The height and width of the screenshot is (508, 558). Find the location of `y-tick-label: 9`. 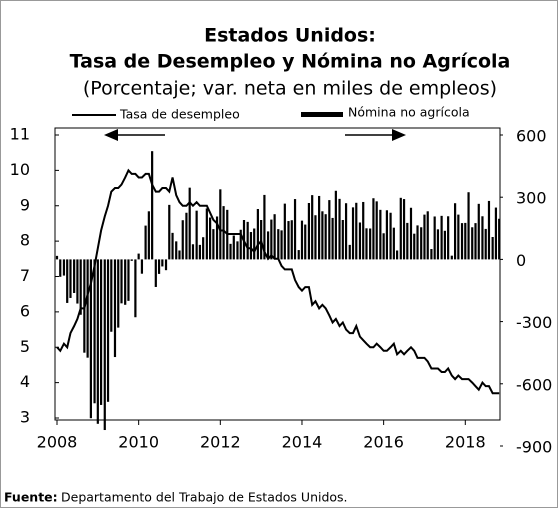

y-tick-label: 9 is located at coordinates (25, 204).